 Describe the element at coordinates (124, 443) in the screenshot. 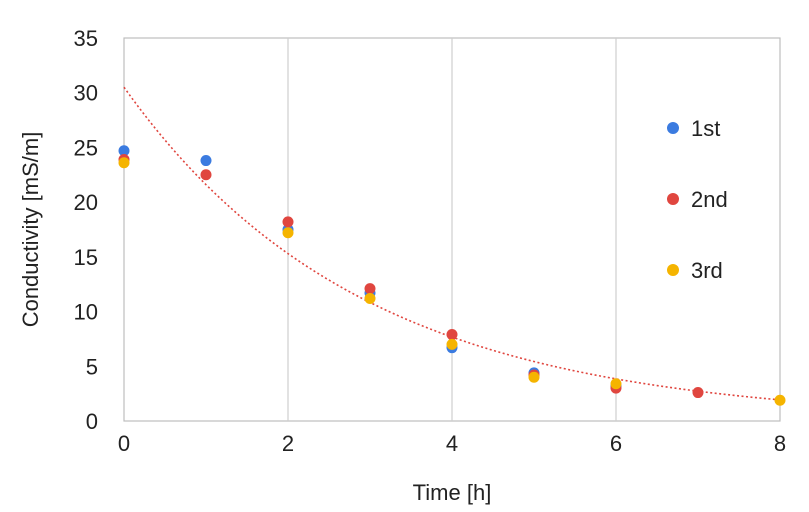

I see `x-tick-label: 0` at that location.